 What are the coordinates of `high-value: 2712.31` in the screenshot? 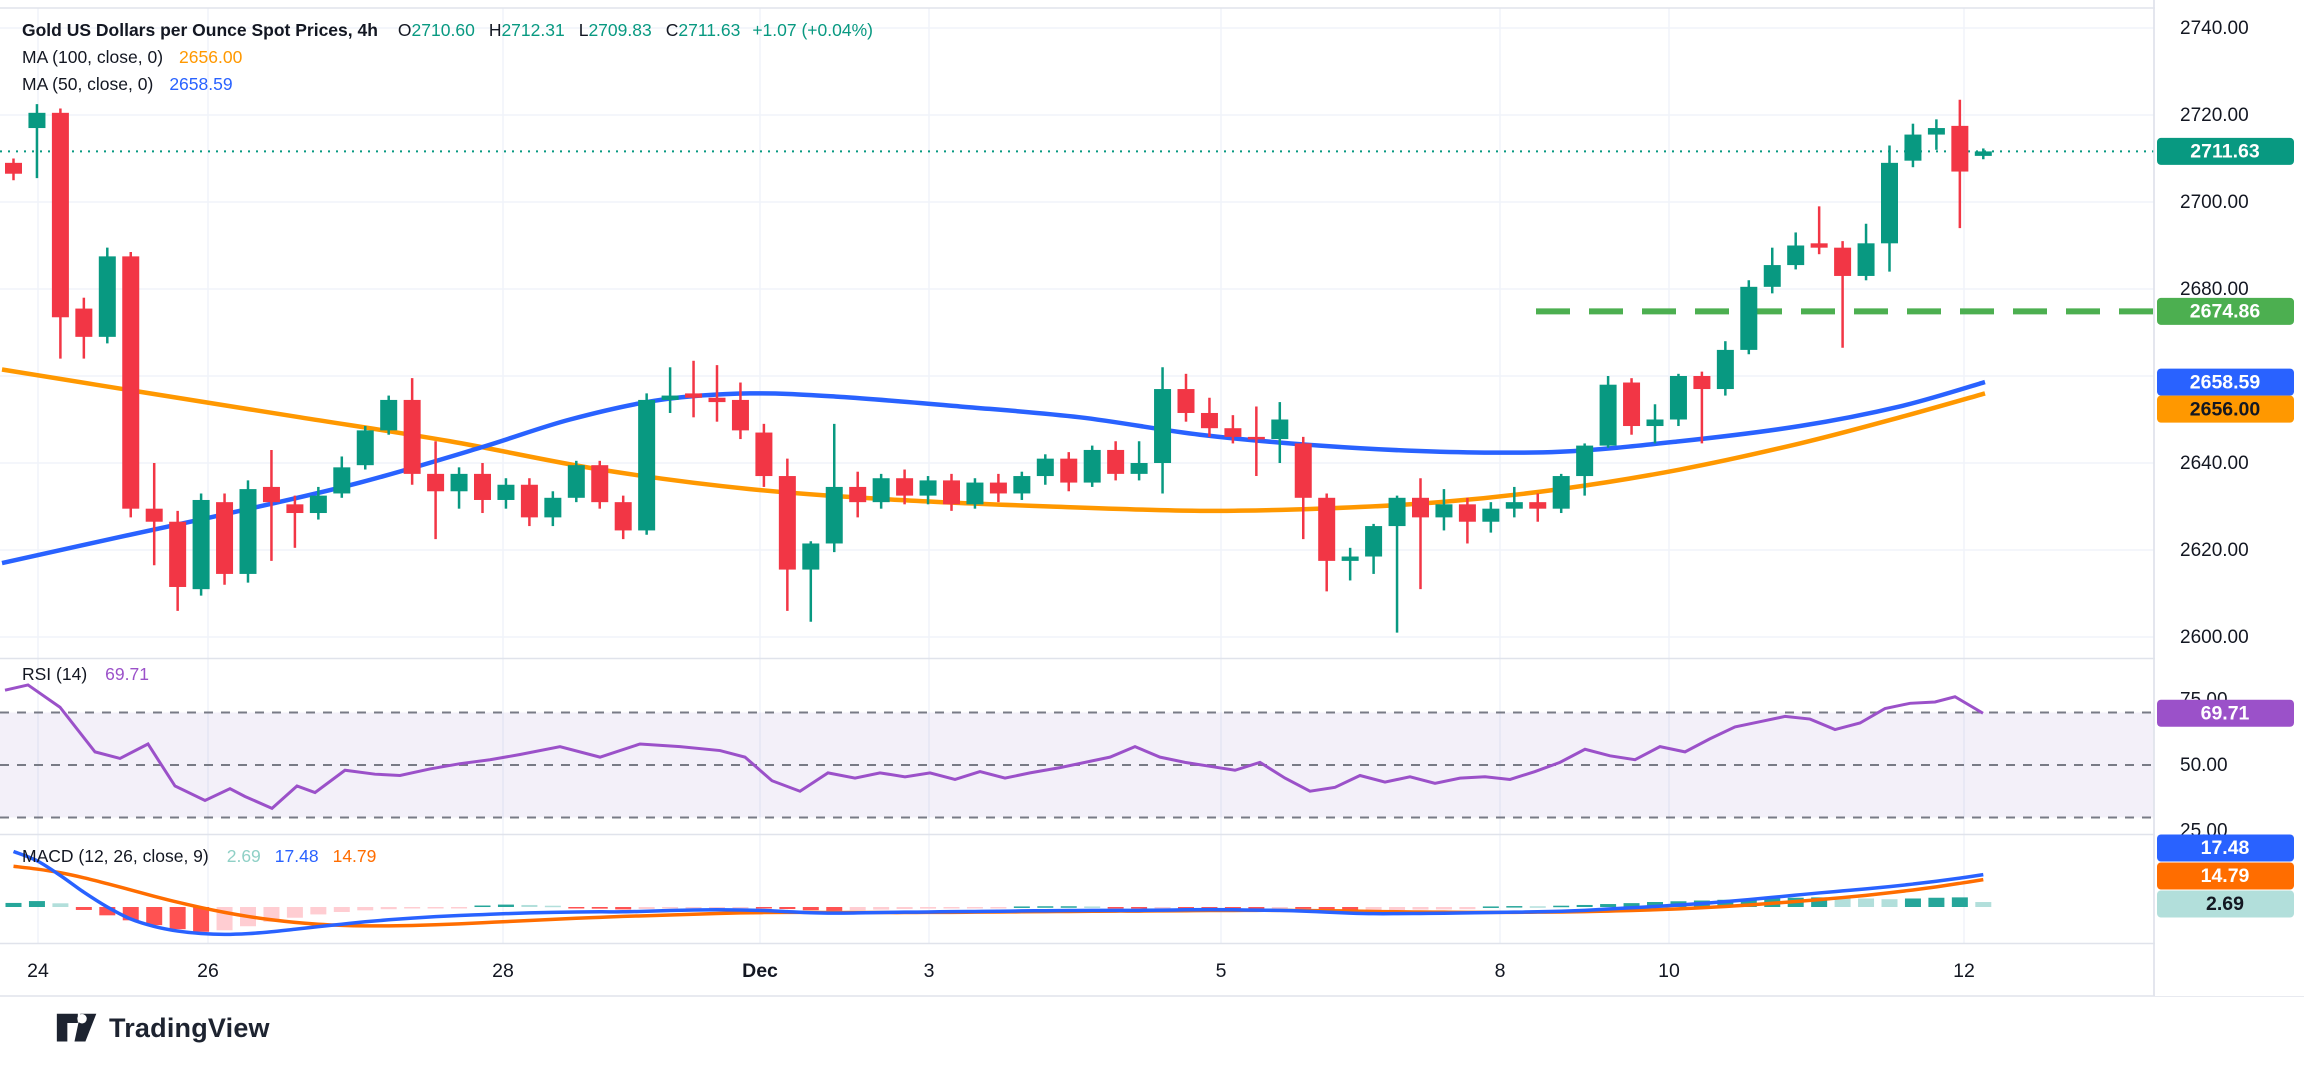 It's located at (533, 30).